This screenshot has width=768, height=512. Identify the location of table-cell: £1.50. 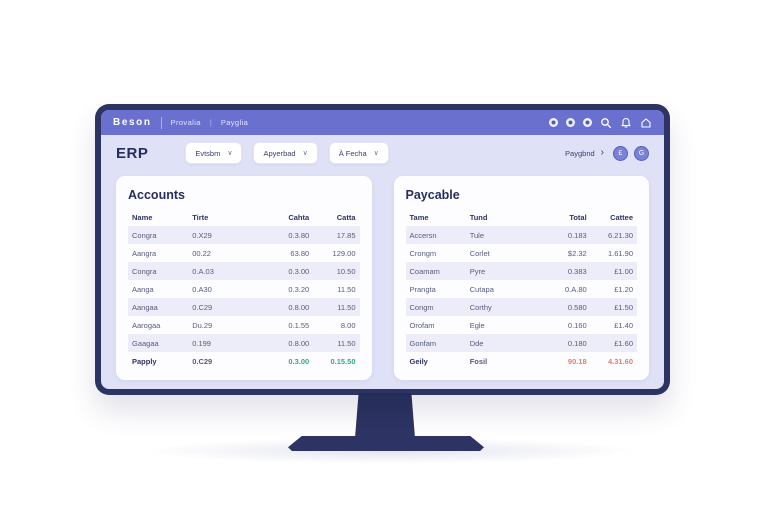
(623, 307).